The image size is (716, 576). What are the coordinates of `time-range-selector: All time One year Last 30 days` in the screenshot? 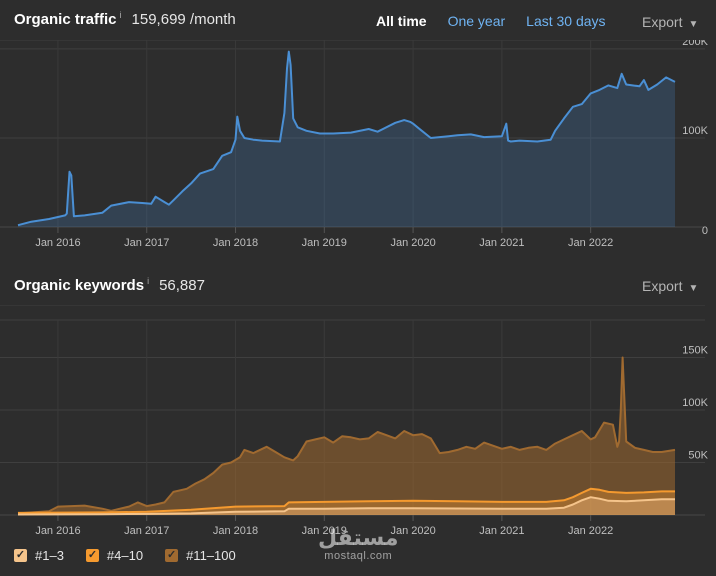 It's located at (501, 21).